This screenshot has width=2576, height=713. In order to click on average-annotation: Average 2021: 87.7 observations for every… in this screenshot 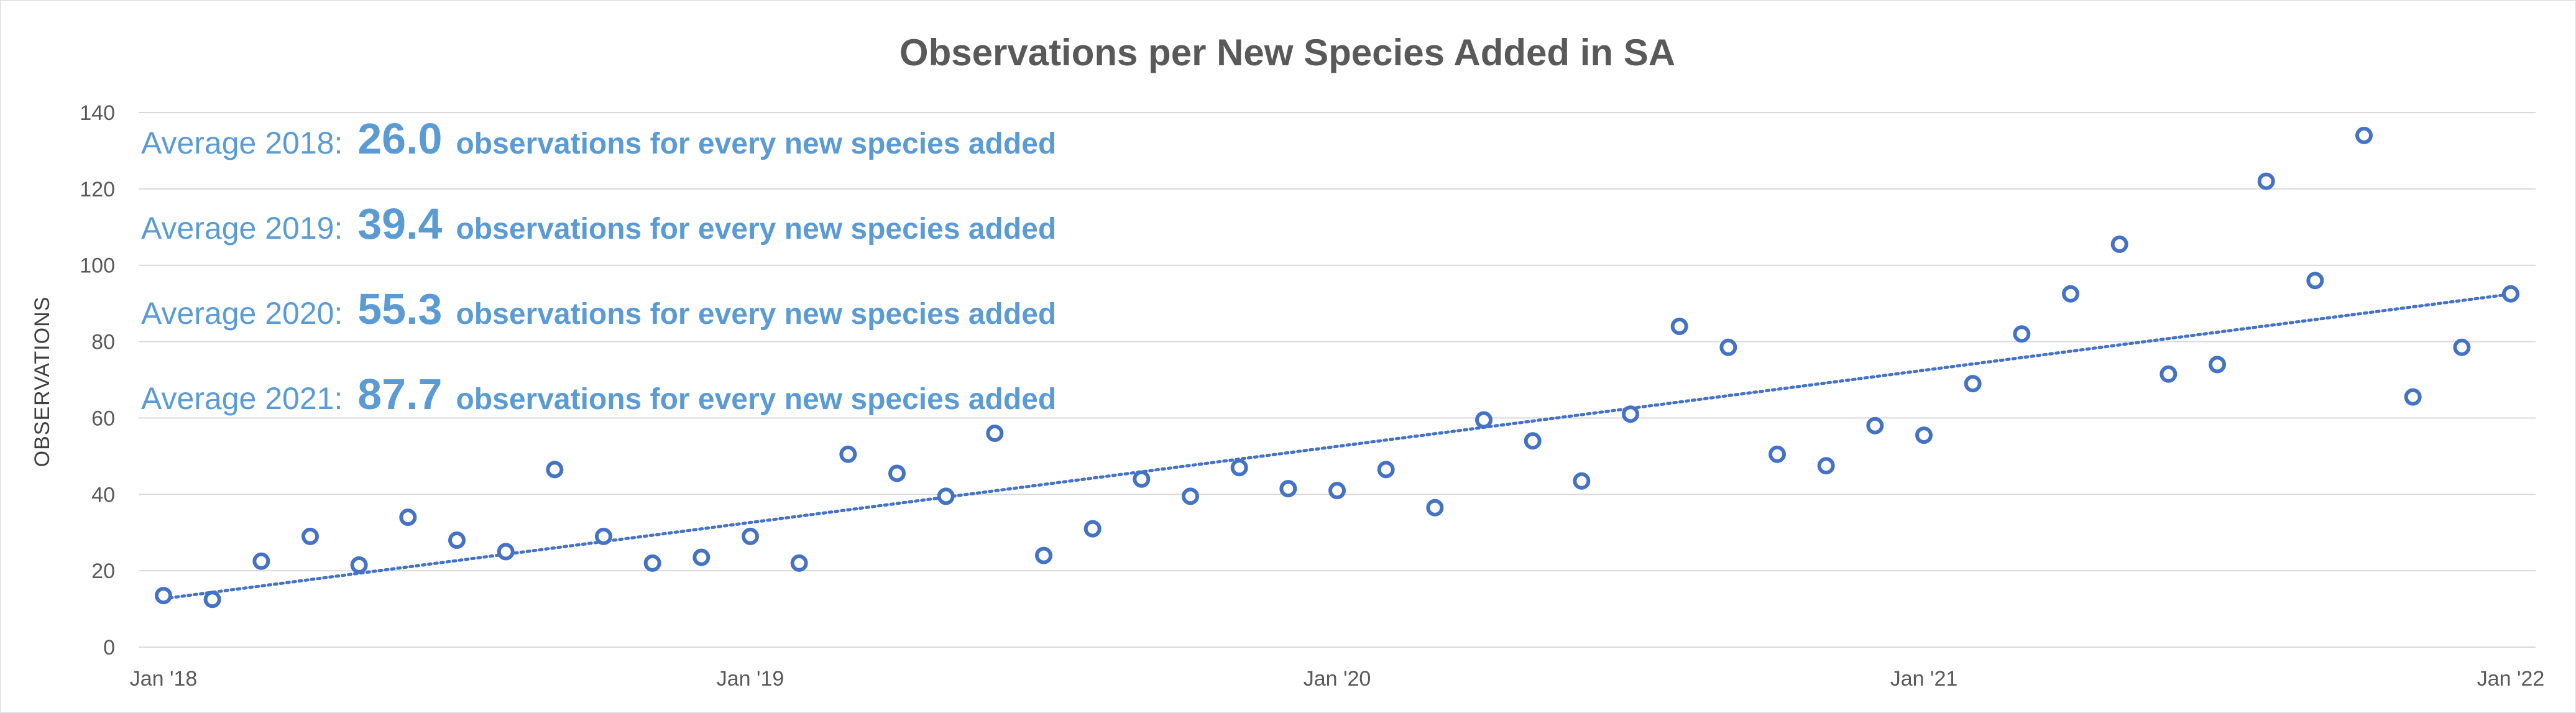, I will do `click(598, 394)`.